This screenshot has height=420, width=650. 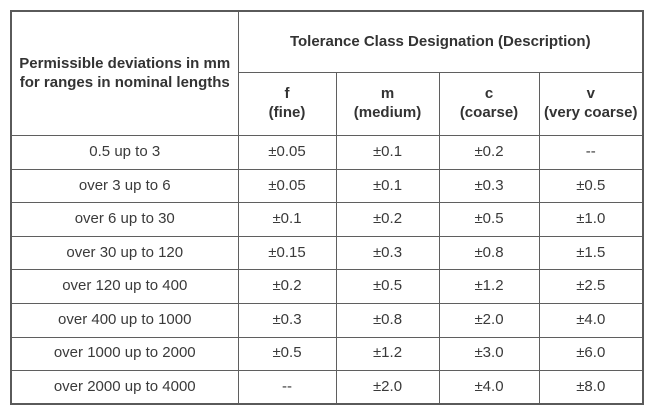 I want to click on table-row: over 1000 up to 2000 ±0.5 ±1.2 ±3.0 ±6.0, so click(x=327, y=354).